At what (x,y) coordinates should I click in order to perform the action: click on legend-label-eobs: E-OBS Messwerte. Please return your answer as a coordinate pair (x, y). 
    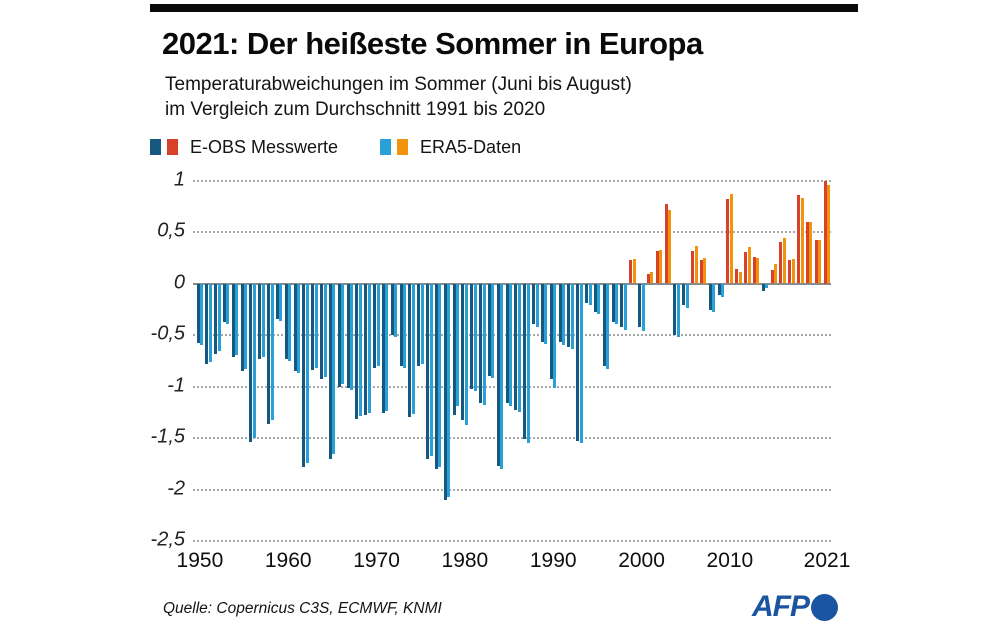
    Looking at the image, I should click on (264, 146).